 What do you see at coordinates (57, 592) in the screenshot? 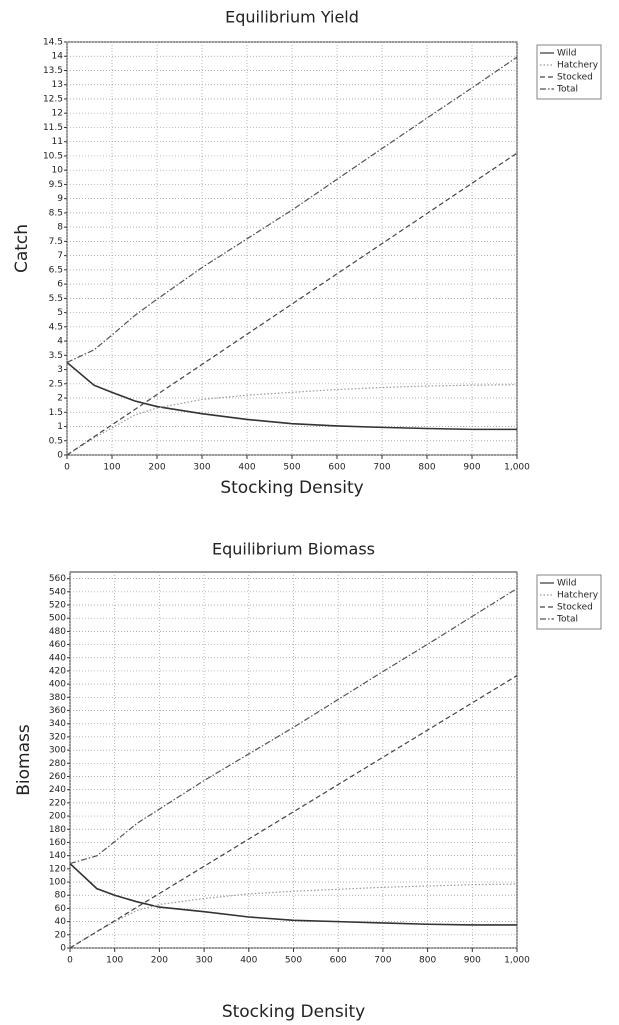
I see `y-tick-label: 540` at bounding box center [57, 592].